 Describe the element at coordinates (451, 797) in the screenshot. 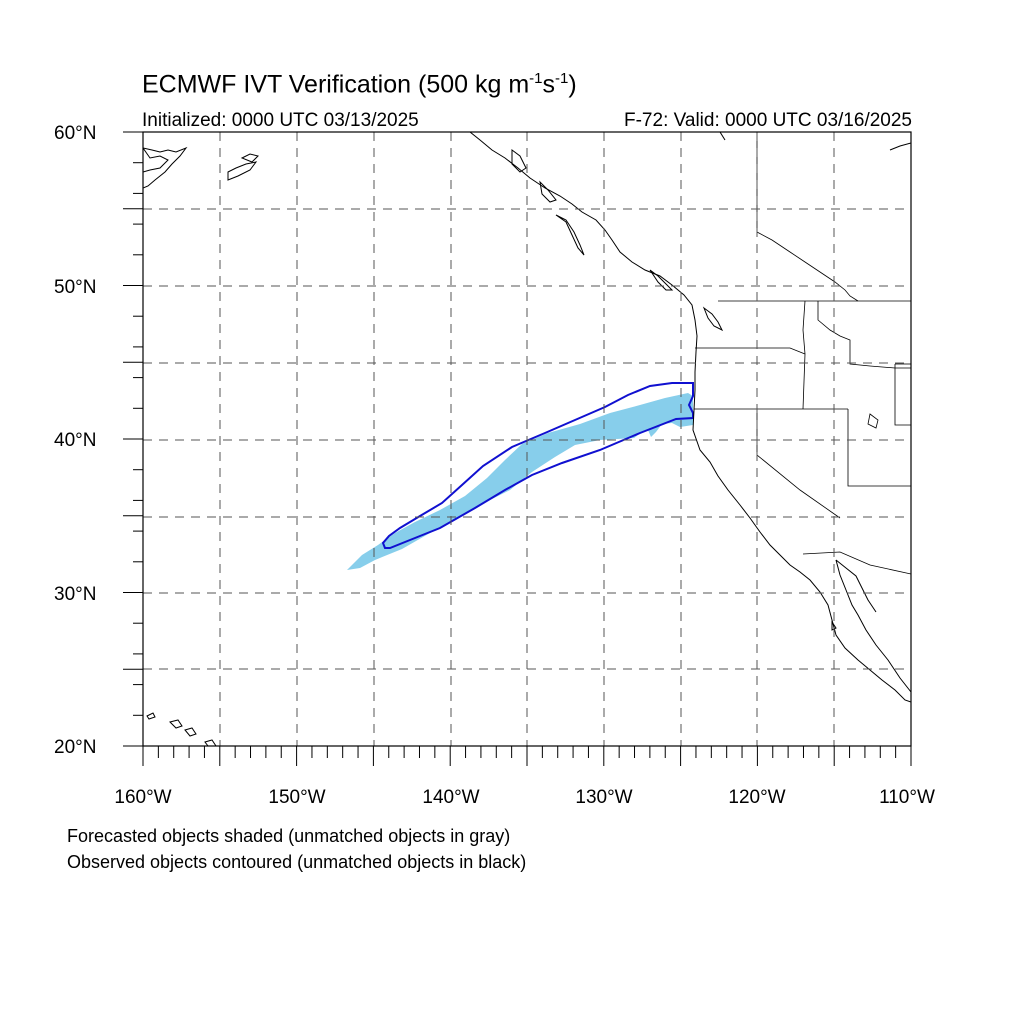

I see `lon-label-140w: 140°W` at that location.